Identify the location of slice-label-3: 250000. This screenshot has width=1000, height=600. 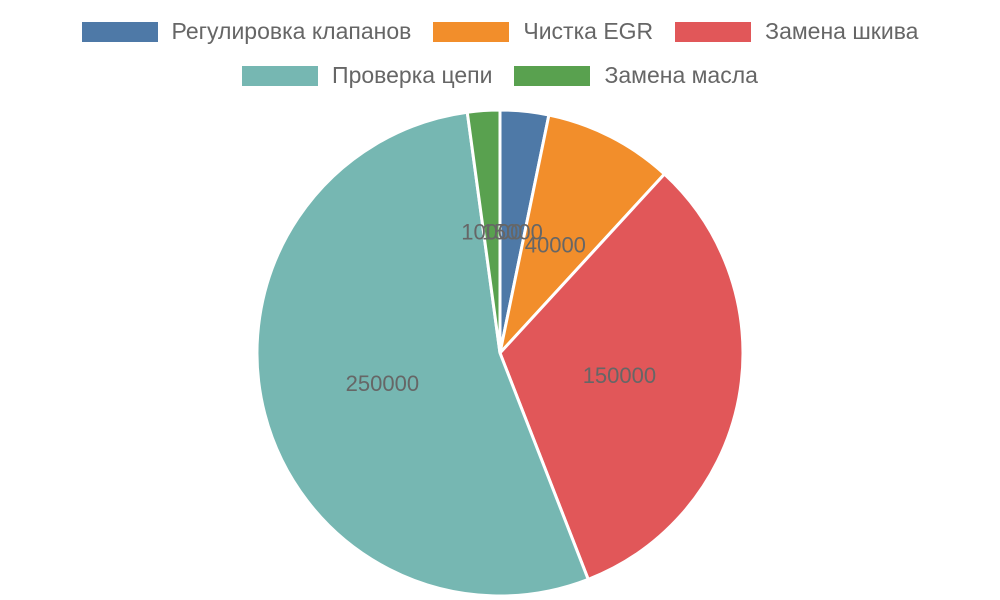
(382, 383).